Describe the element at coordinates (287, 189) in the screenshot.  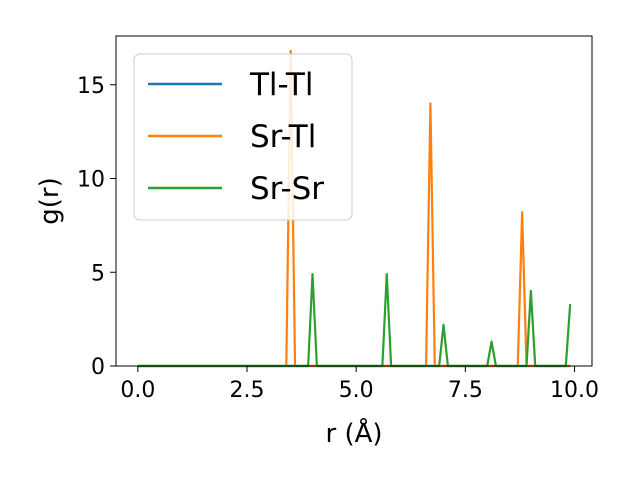
I see `legend-label: Sr-Sr` at that location.